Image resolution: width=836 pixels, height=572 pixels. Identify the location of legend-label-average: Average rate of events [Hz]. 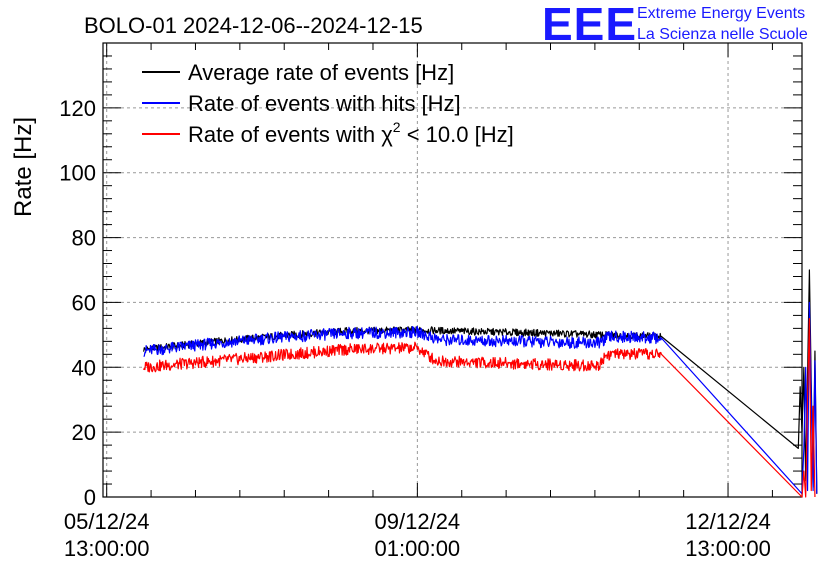
(321, 72).